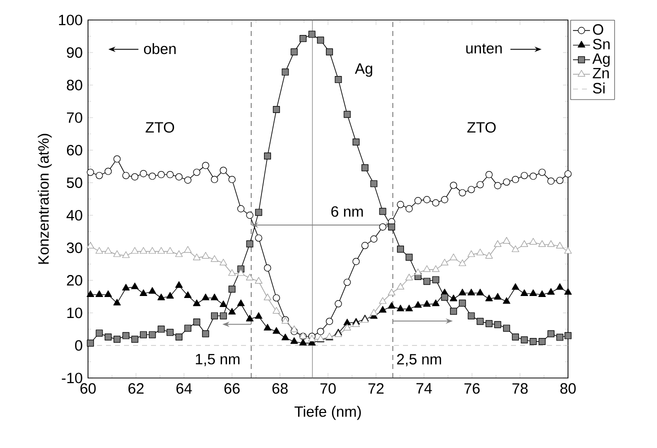 This screenshot has width=657, height=448. I want to click on x-tick-label: 80, so click(568, 388).